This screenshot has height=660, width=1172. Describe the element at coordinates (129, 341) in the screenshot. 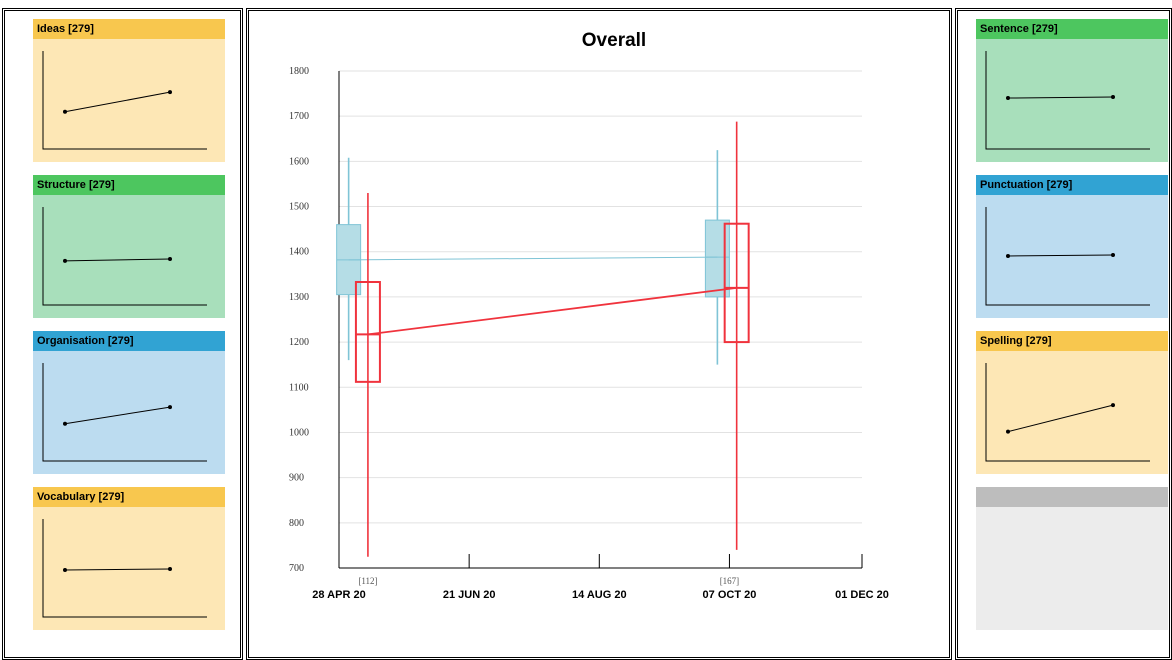

I see `mini-chart-title: Organisation [279]` at that location.